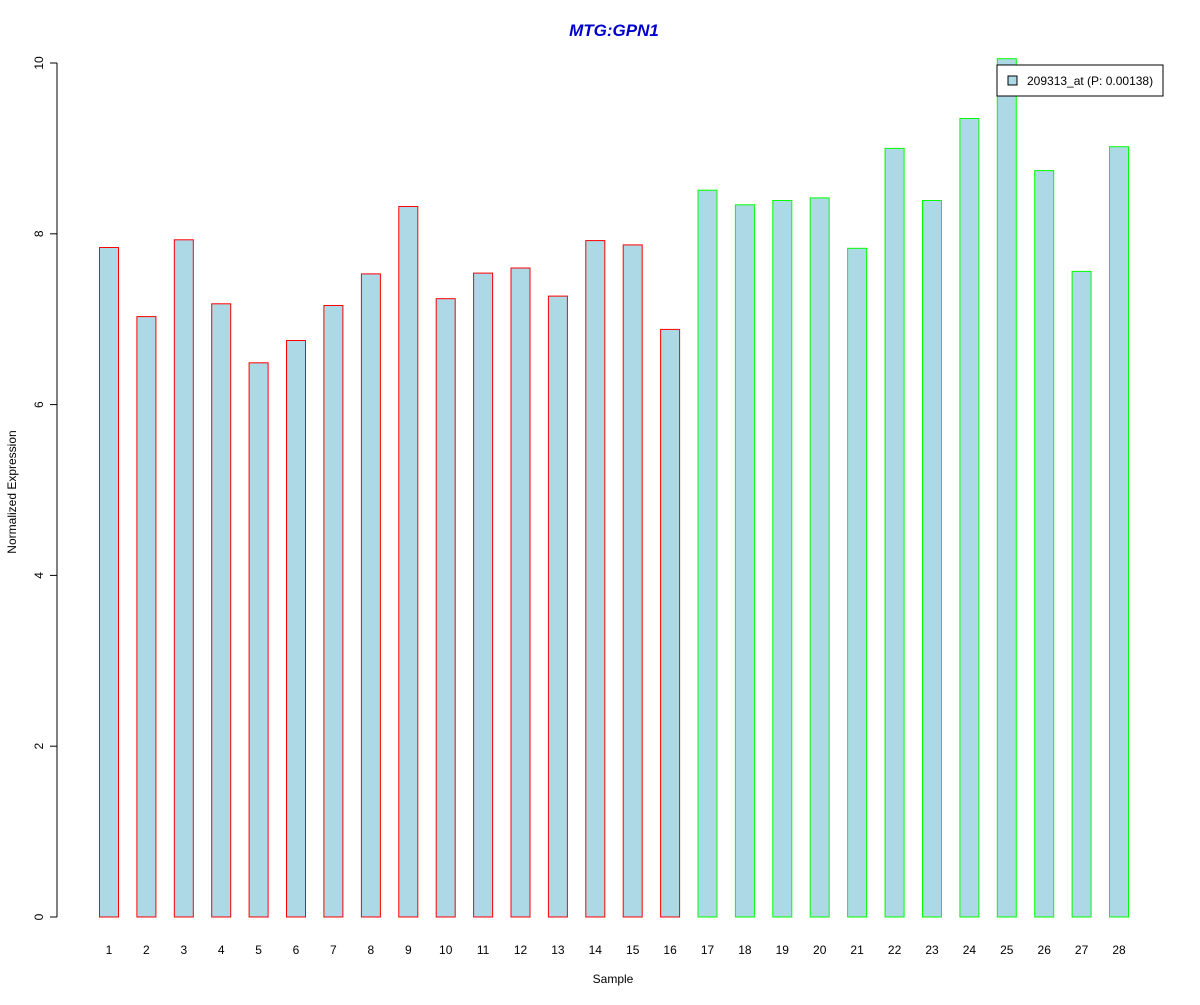 This screenshot has height=1005, width=1200. What do you see at coordinates (12, 491) in the screenshot?
I see `y-axis-title: Normalized Expression` at bounding box center [12, 491].